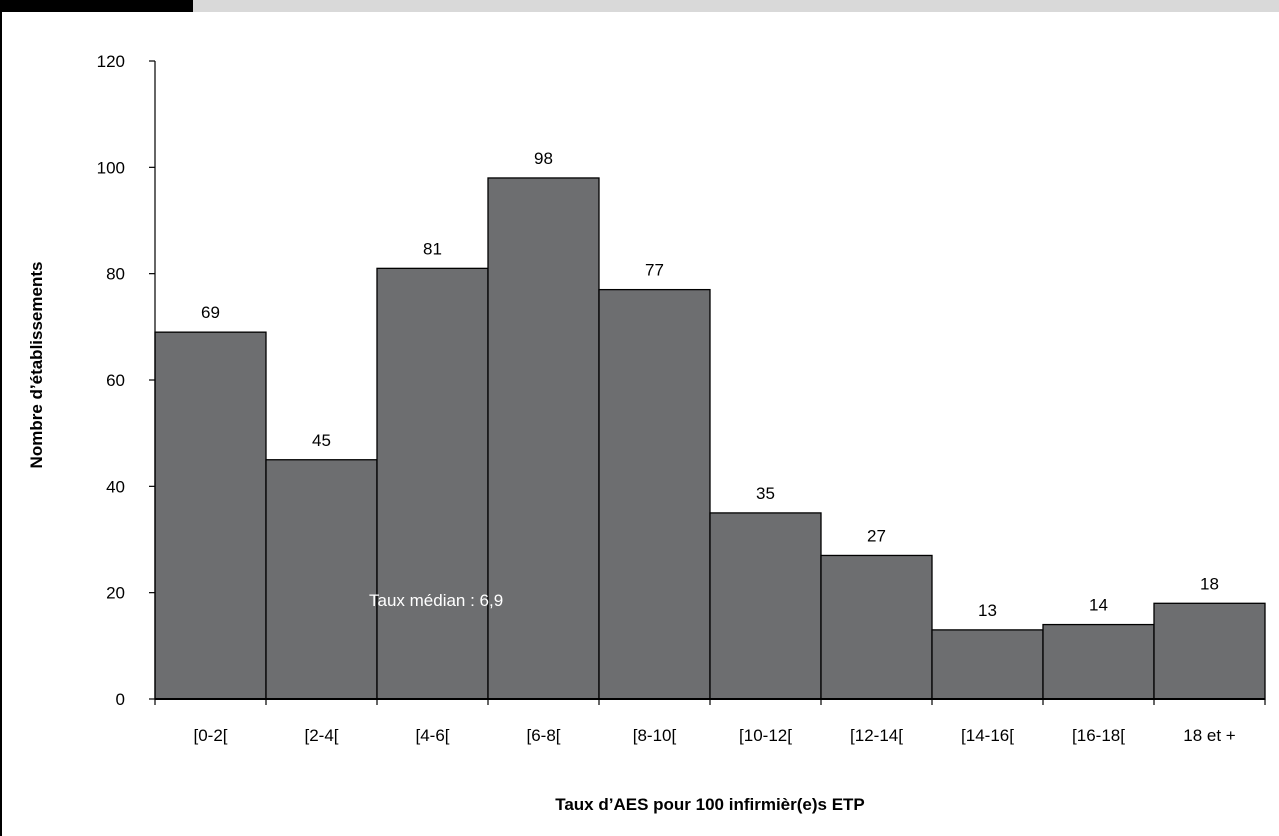 The width and height of the screenshot is (1279, 836). What do you see at coordinates (115, 486) in the screenshot?
I see `y-tick-label: 40` at bounding box center [115, 486].